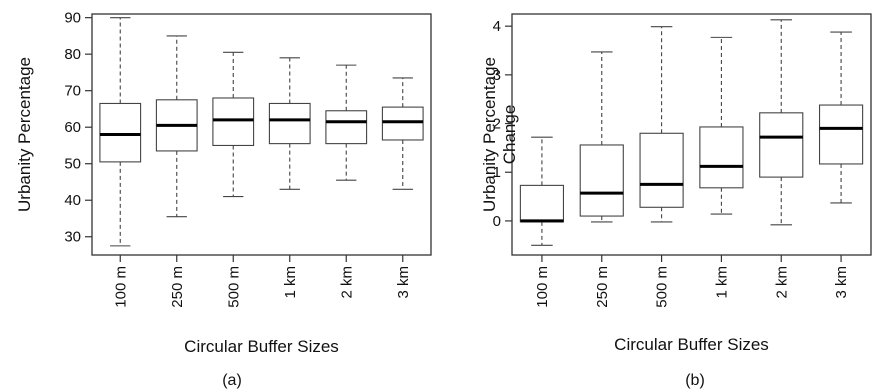 The image size is (885, 392). I want to click on panel-label: (b), so click(695, 380).